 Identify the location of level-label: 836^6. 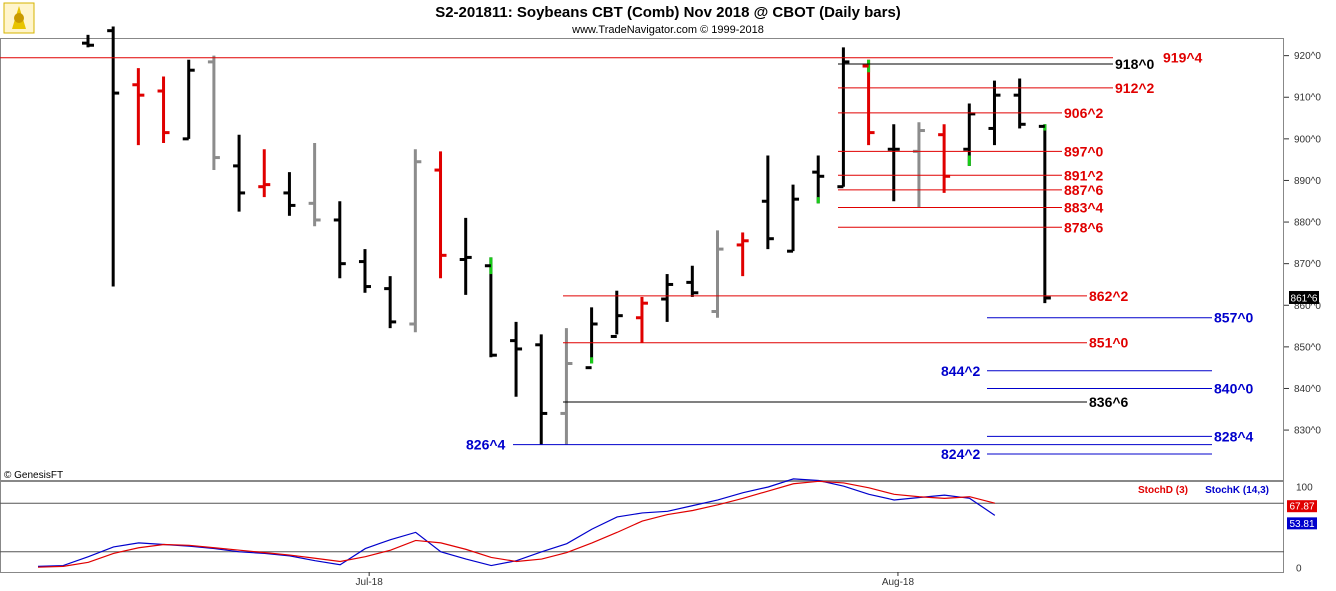
(1109, 402).